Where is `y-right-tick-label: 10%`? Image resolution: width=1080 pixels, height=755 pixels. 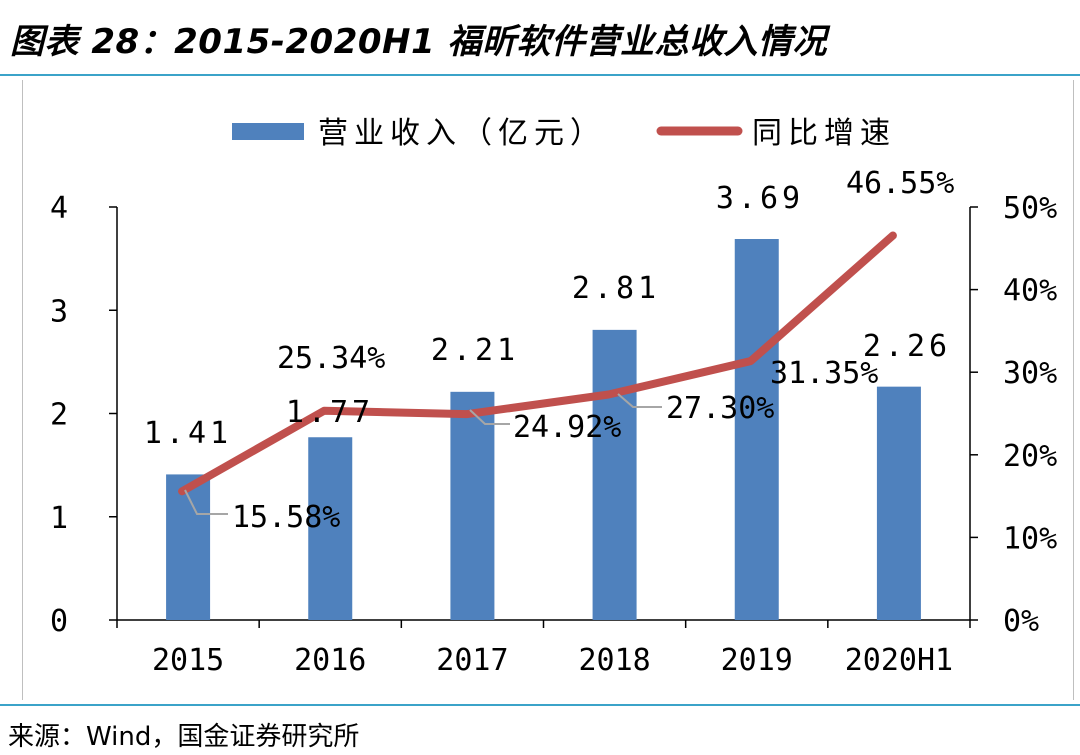
y-right-tick-label: 10% is located at coordinates (1030, 538).